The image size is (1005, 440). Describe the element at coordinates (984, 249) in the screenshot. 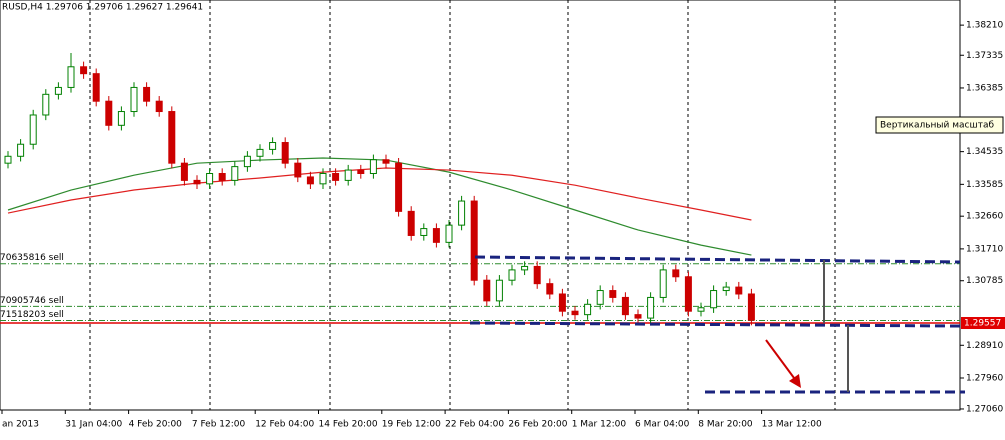

I see `y-tick-label: 1.31710` at that location.